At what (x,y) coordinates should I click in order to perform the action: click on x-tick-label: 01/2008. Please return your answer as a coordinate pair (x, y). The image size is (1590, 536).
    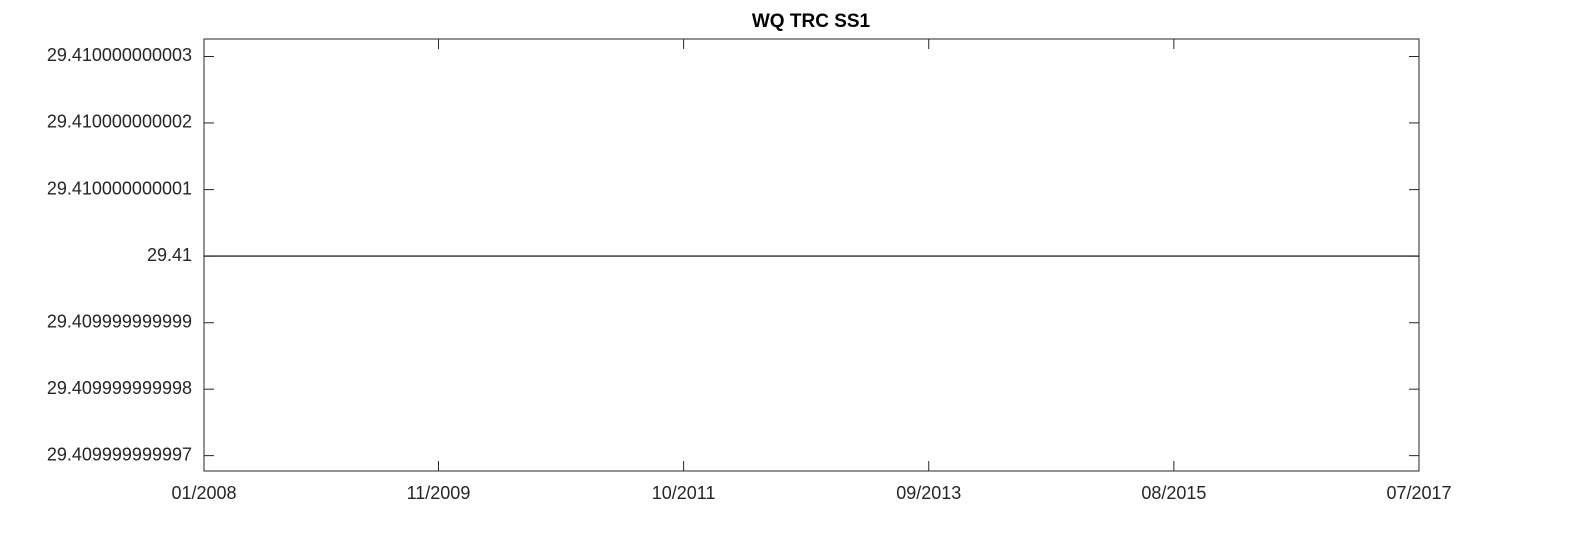
    Looking at the image, I should click on (203, 493).